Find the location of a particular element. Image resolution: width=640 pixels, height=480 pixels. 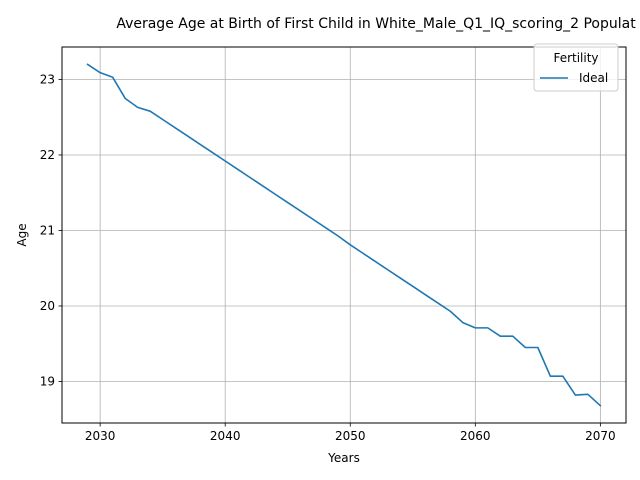

x-tick-label: 2060 is located at coordinates (475, 436).